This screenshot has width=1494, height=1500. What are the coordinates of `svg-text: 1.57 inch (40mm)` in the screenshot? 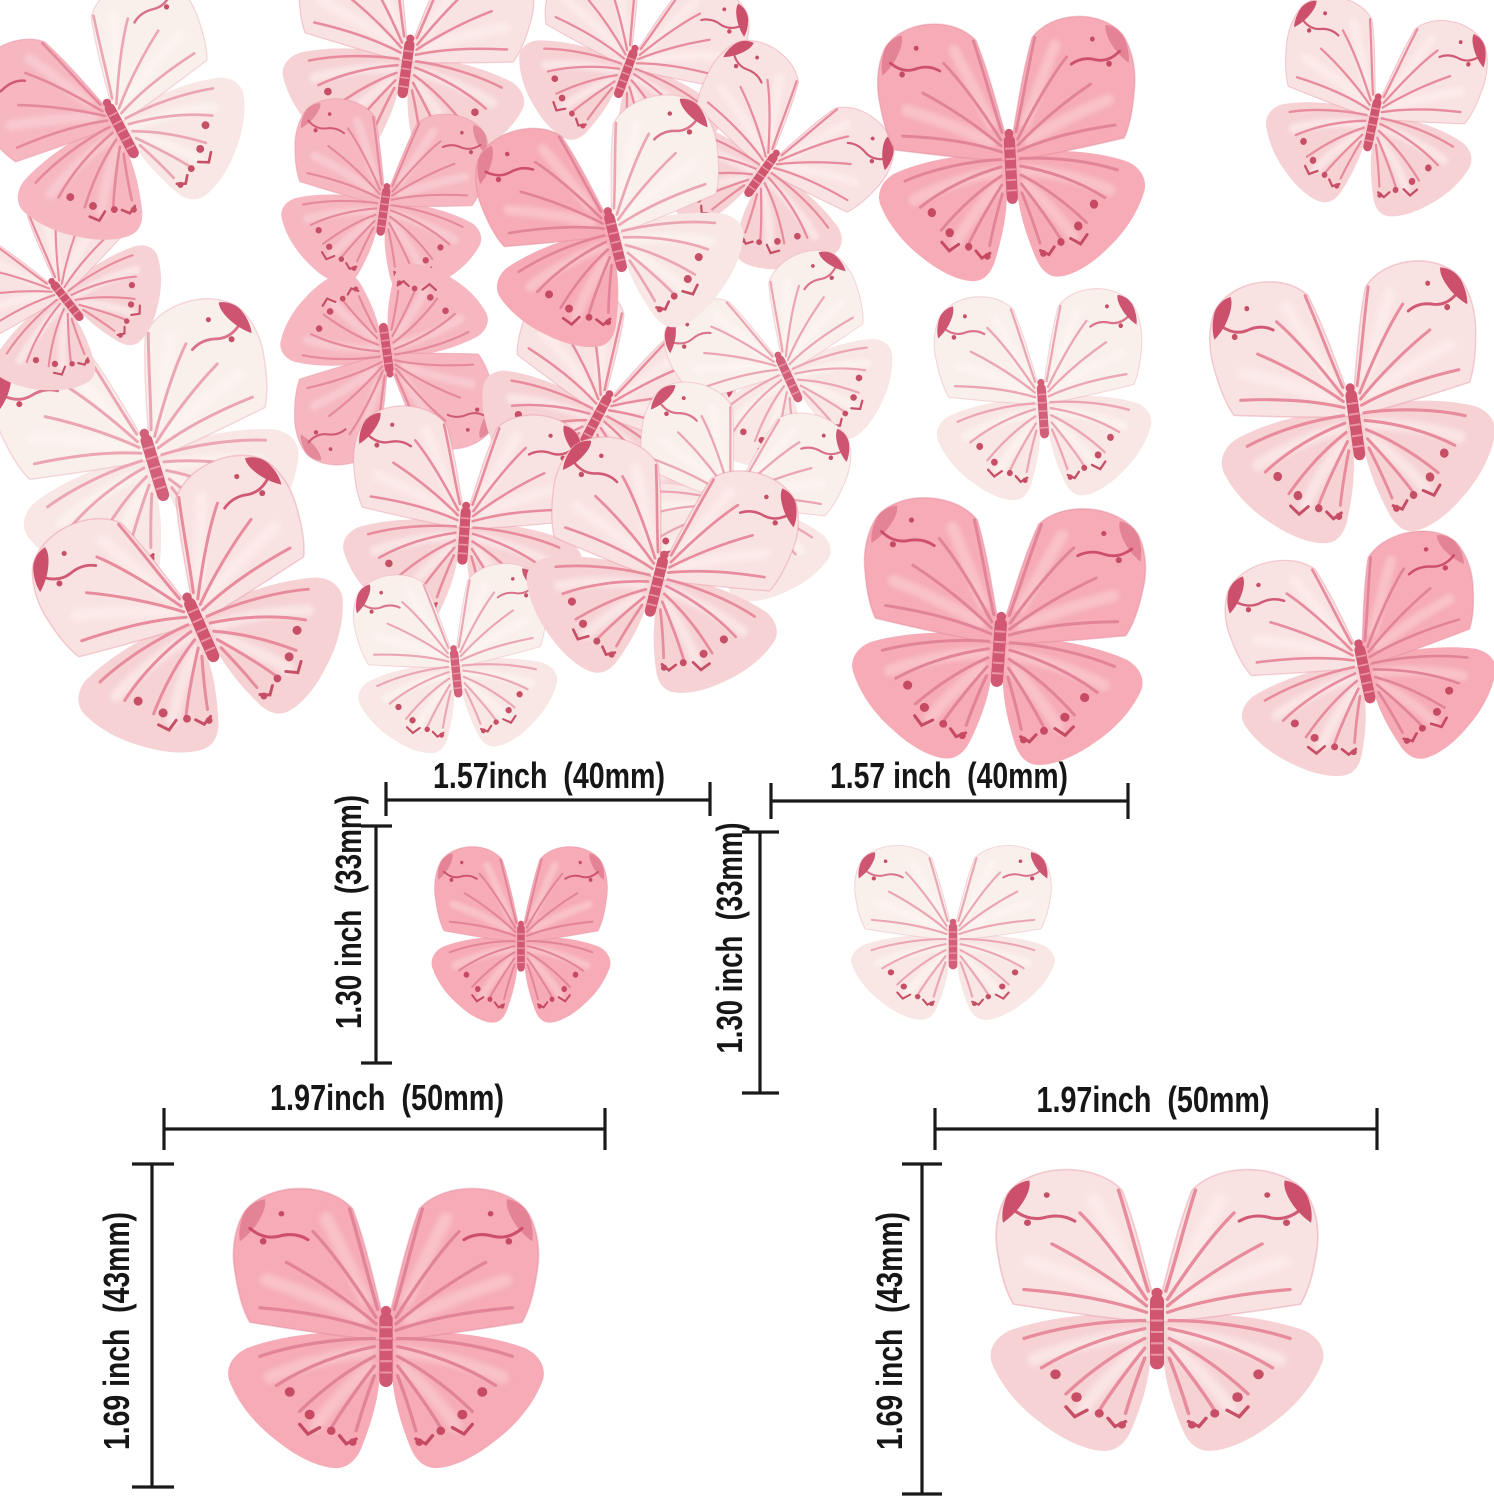 It's located at (949, 775).